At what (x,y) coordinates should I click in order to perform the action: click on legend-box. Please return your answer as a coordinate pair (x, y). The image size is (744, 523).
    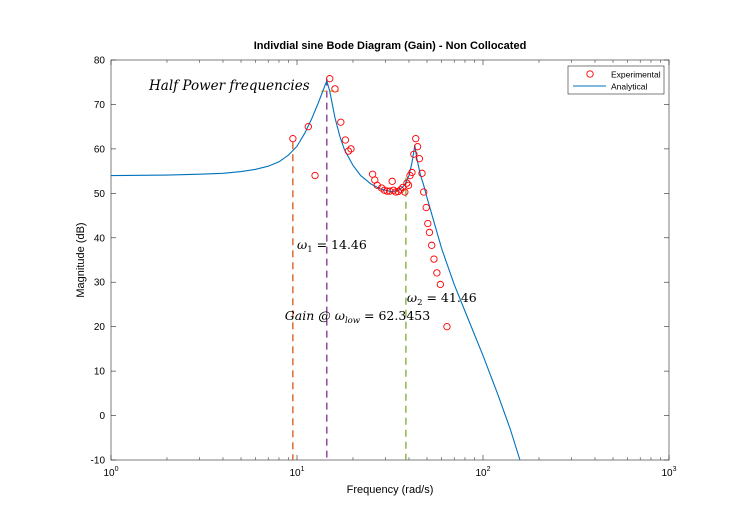
    Looking at the image, I should click on (616, 80).